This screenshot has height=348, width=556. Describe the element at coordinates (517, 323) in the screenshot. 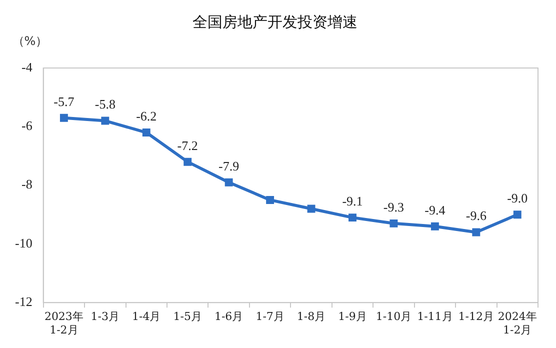

I see `x-tick-label: 2024年 1-2月` at that location.